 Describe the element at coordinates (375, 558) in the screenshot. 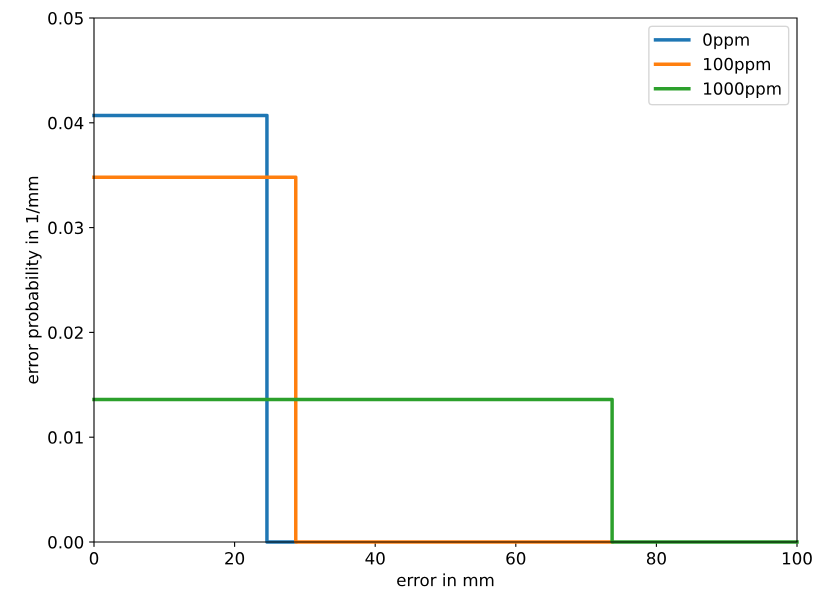

I see `x-tick-label: 40` at that location.